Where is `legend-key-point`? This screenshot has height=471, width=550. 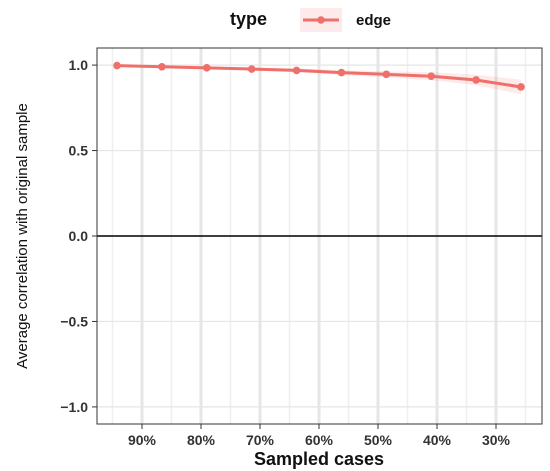 legend-key-point is located at coordinates (321, 20).